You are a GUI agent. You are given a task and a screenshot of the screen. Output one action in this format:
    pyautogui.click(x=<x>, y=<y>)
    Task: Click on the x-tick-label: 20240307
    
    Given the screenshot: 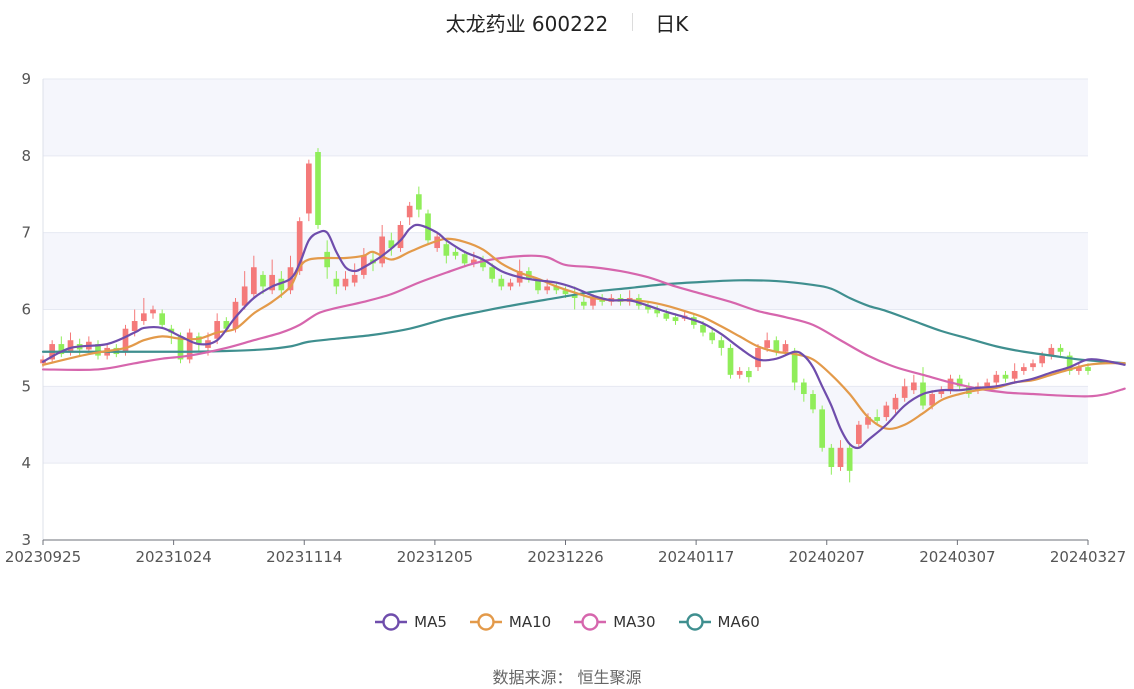 What is the action you would take?
    pyautogui.click(x=957, y=557)
    